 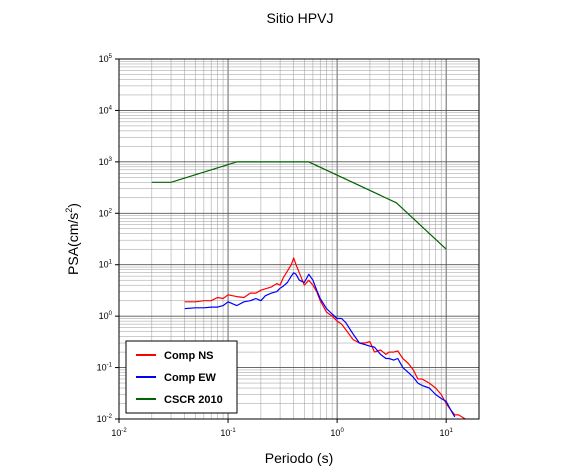 What do you see at coordinates (106, 213) in the screenshot?
I see `y-tick-label: 102` at bounding box center [106, 213].